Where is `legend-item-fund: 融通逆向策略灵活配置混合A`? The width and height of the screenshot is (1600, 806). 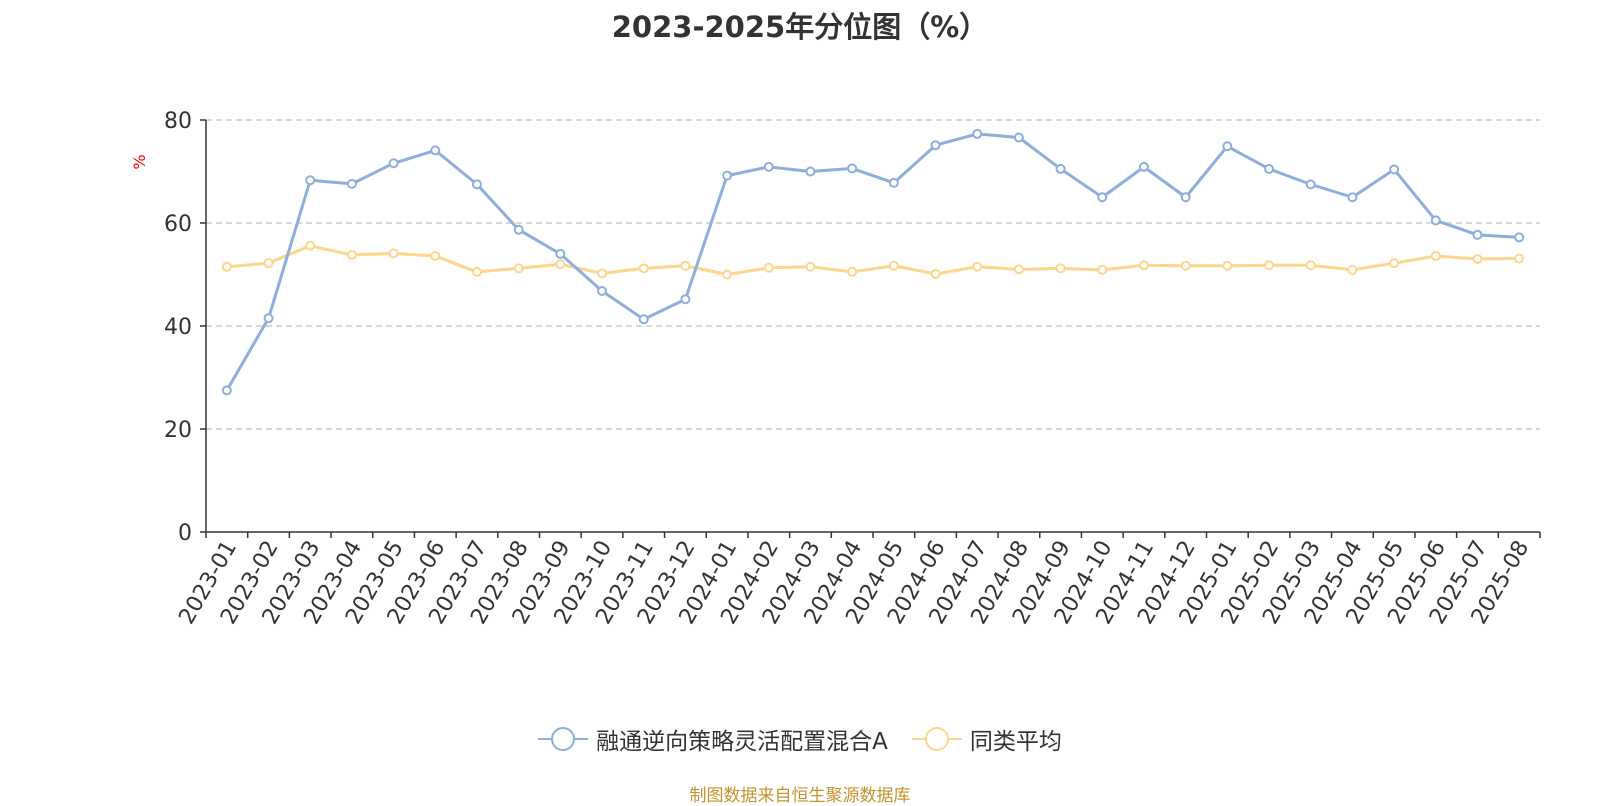
legend-item-fund: 融通逆向策略灵活配置混合A is located at coordinates (713, 739).